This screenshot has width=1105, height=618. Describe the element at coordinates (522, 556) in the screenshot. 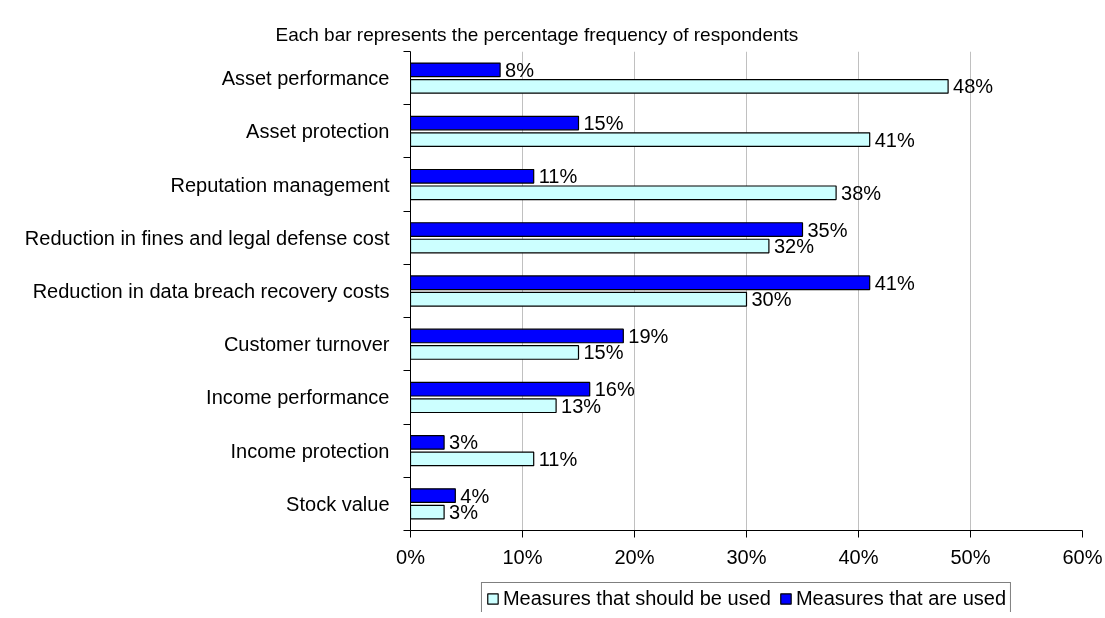

I see `x-tick-label: 10%` at that location.